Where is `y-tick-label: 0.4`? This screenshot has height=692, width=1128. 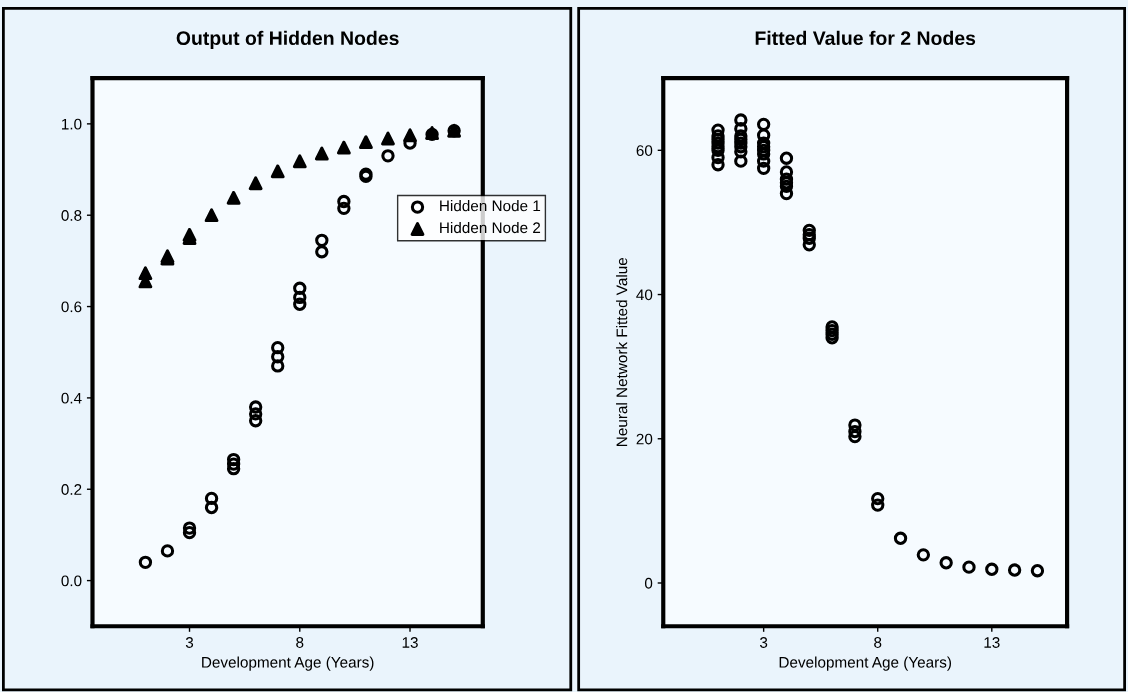 y-tick-label: 0.4 is located at coordinates (71, 398).